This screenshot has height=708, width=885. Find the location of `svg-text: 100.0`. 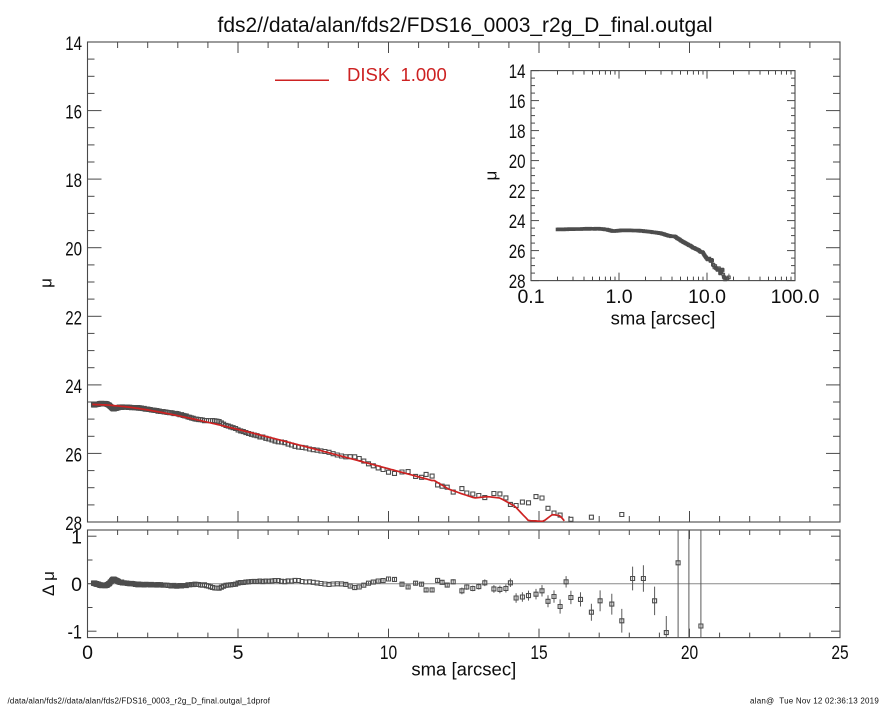

svg-text: 100.0 is located at coordinates (795, 297).